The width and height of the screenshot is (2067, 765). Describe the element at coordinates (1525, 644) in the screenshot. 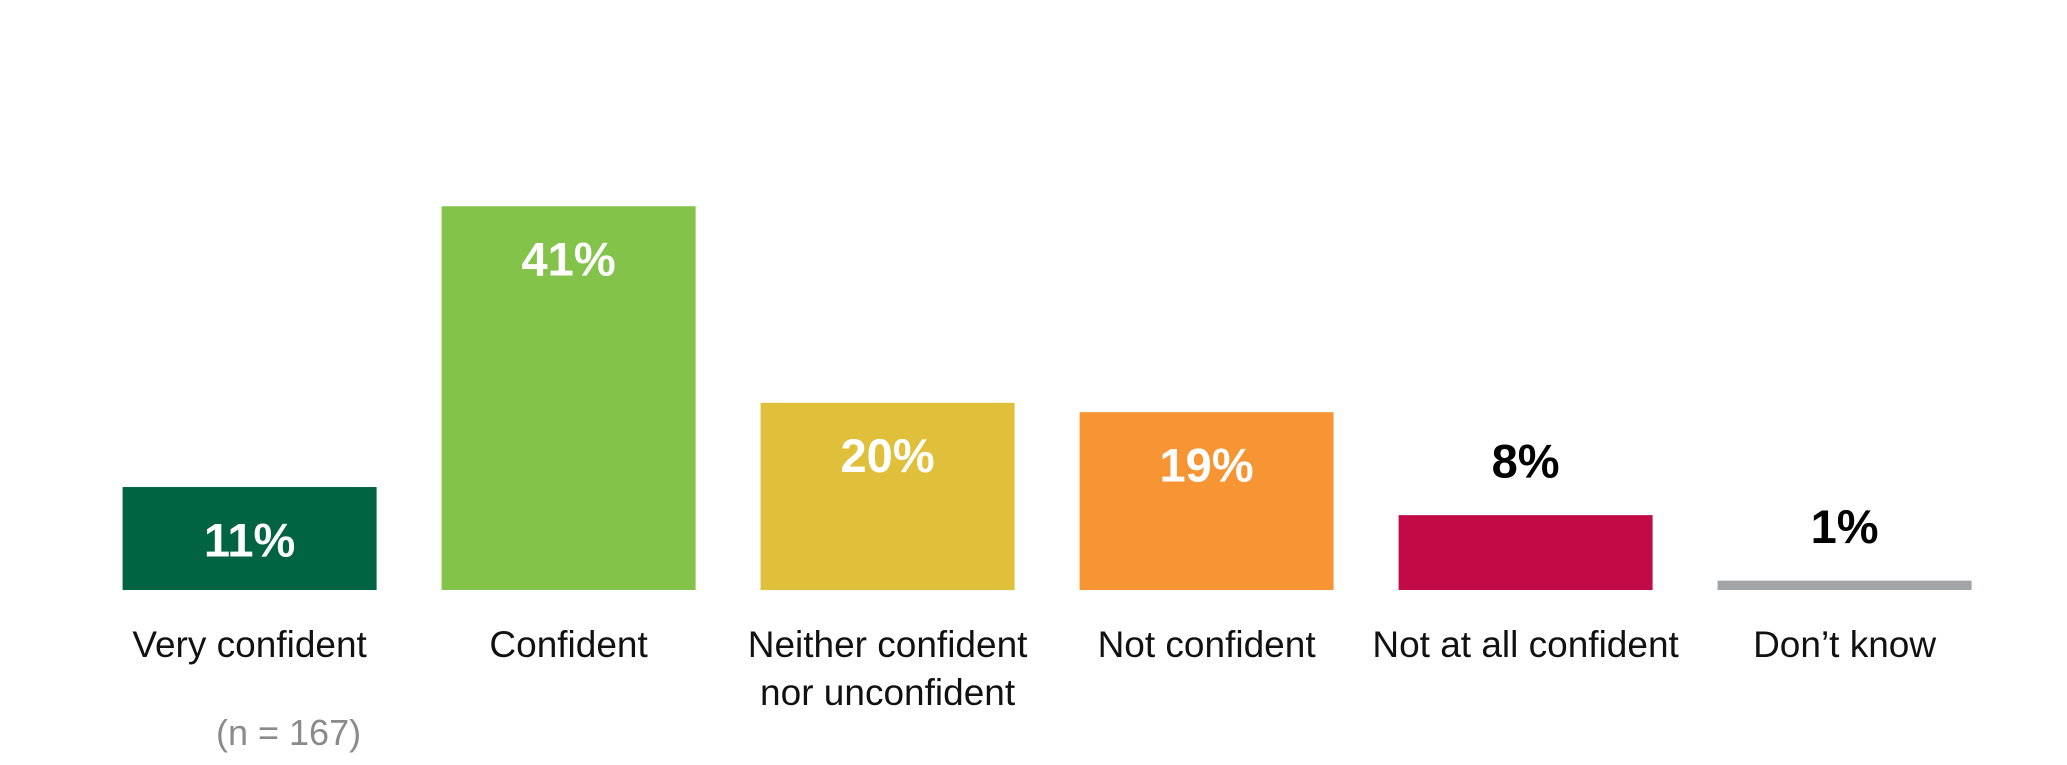

I see `category-label: Not at all confident` at that location.